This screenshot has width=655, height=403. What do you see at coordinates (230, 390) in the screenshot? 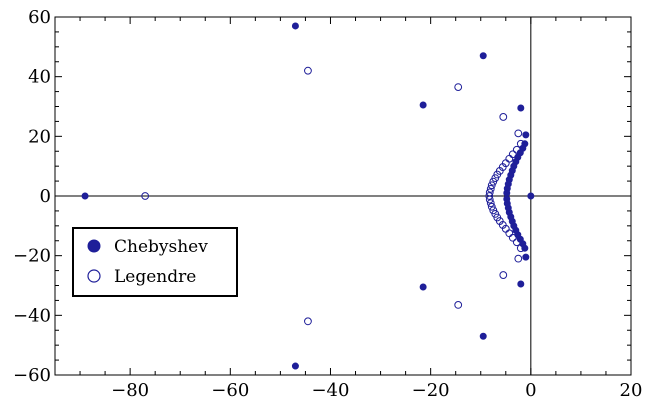
I see `x-tick-label: −60` at bounding box center [230, 390].